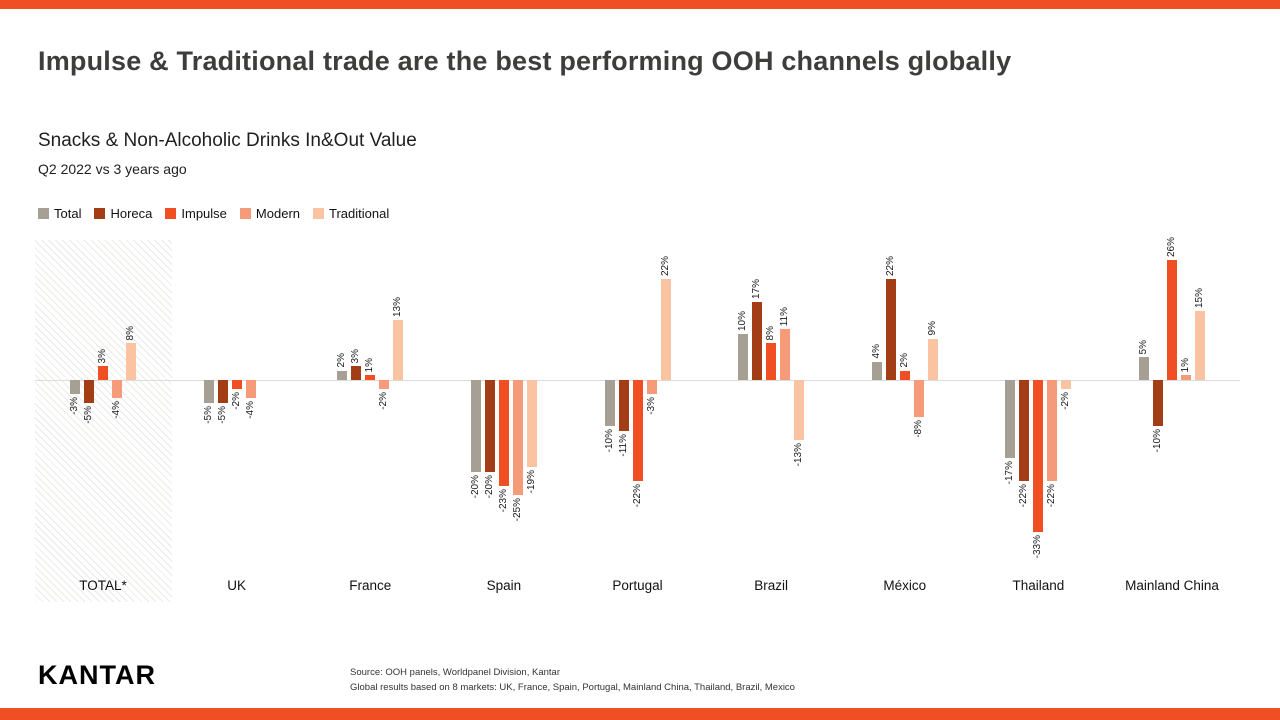 The width and height of the screenshot is (1280, 720). I want to click on legend-item-horeca: Horeca, so click(123, 213).